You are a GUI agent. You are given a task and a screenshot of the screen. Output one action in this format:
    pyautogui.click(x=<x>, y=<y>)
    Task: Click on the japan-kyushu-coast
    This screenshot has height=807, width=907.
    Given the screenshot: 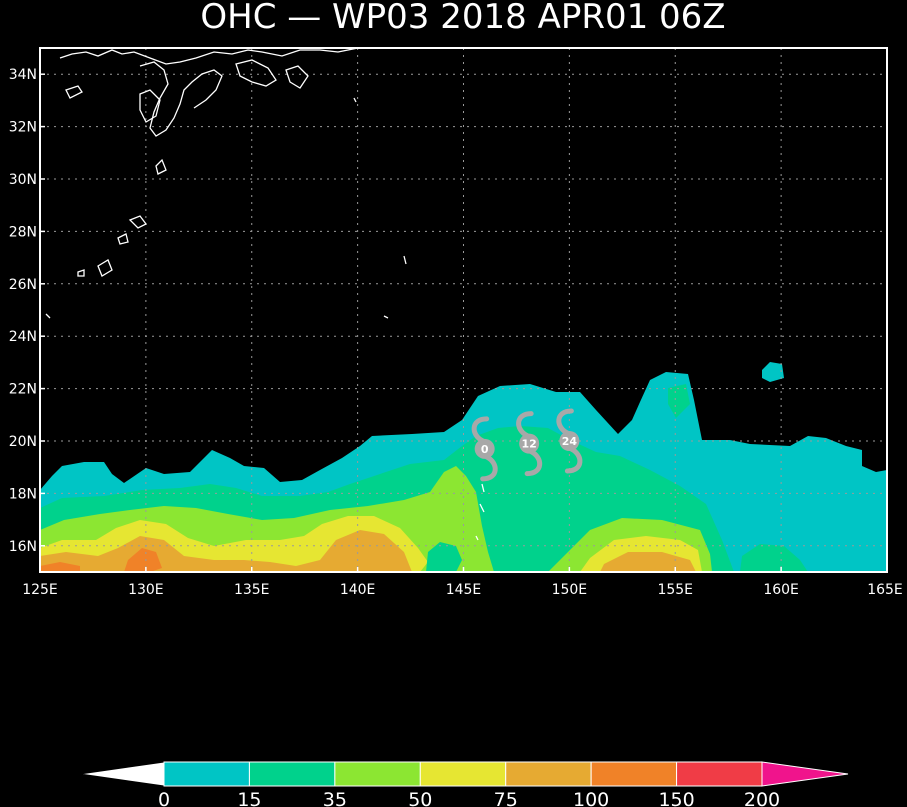 What is the action you would take?
    pyautogui.click(x=181, y=99)
    